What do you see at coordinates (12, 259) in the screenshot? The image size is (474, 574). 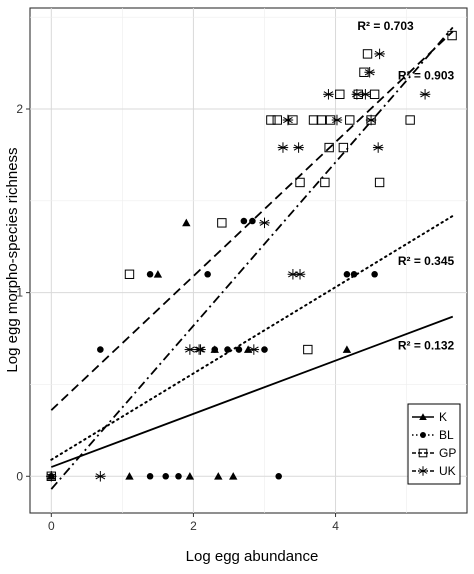 I see `y-axis-title: Log egg morpho-species richness` at bounding box center [12, 259].